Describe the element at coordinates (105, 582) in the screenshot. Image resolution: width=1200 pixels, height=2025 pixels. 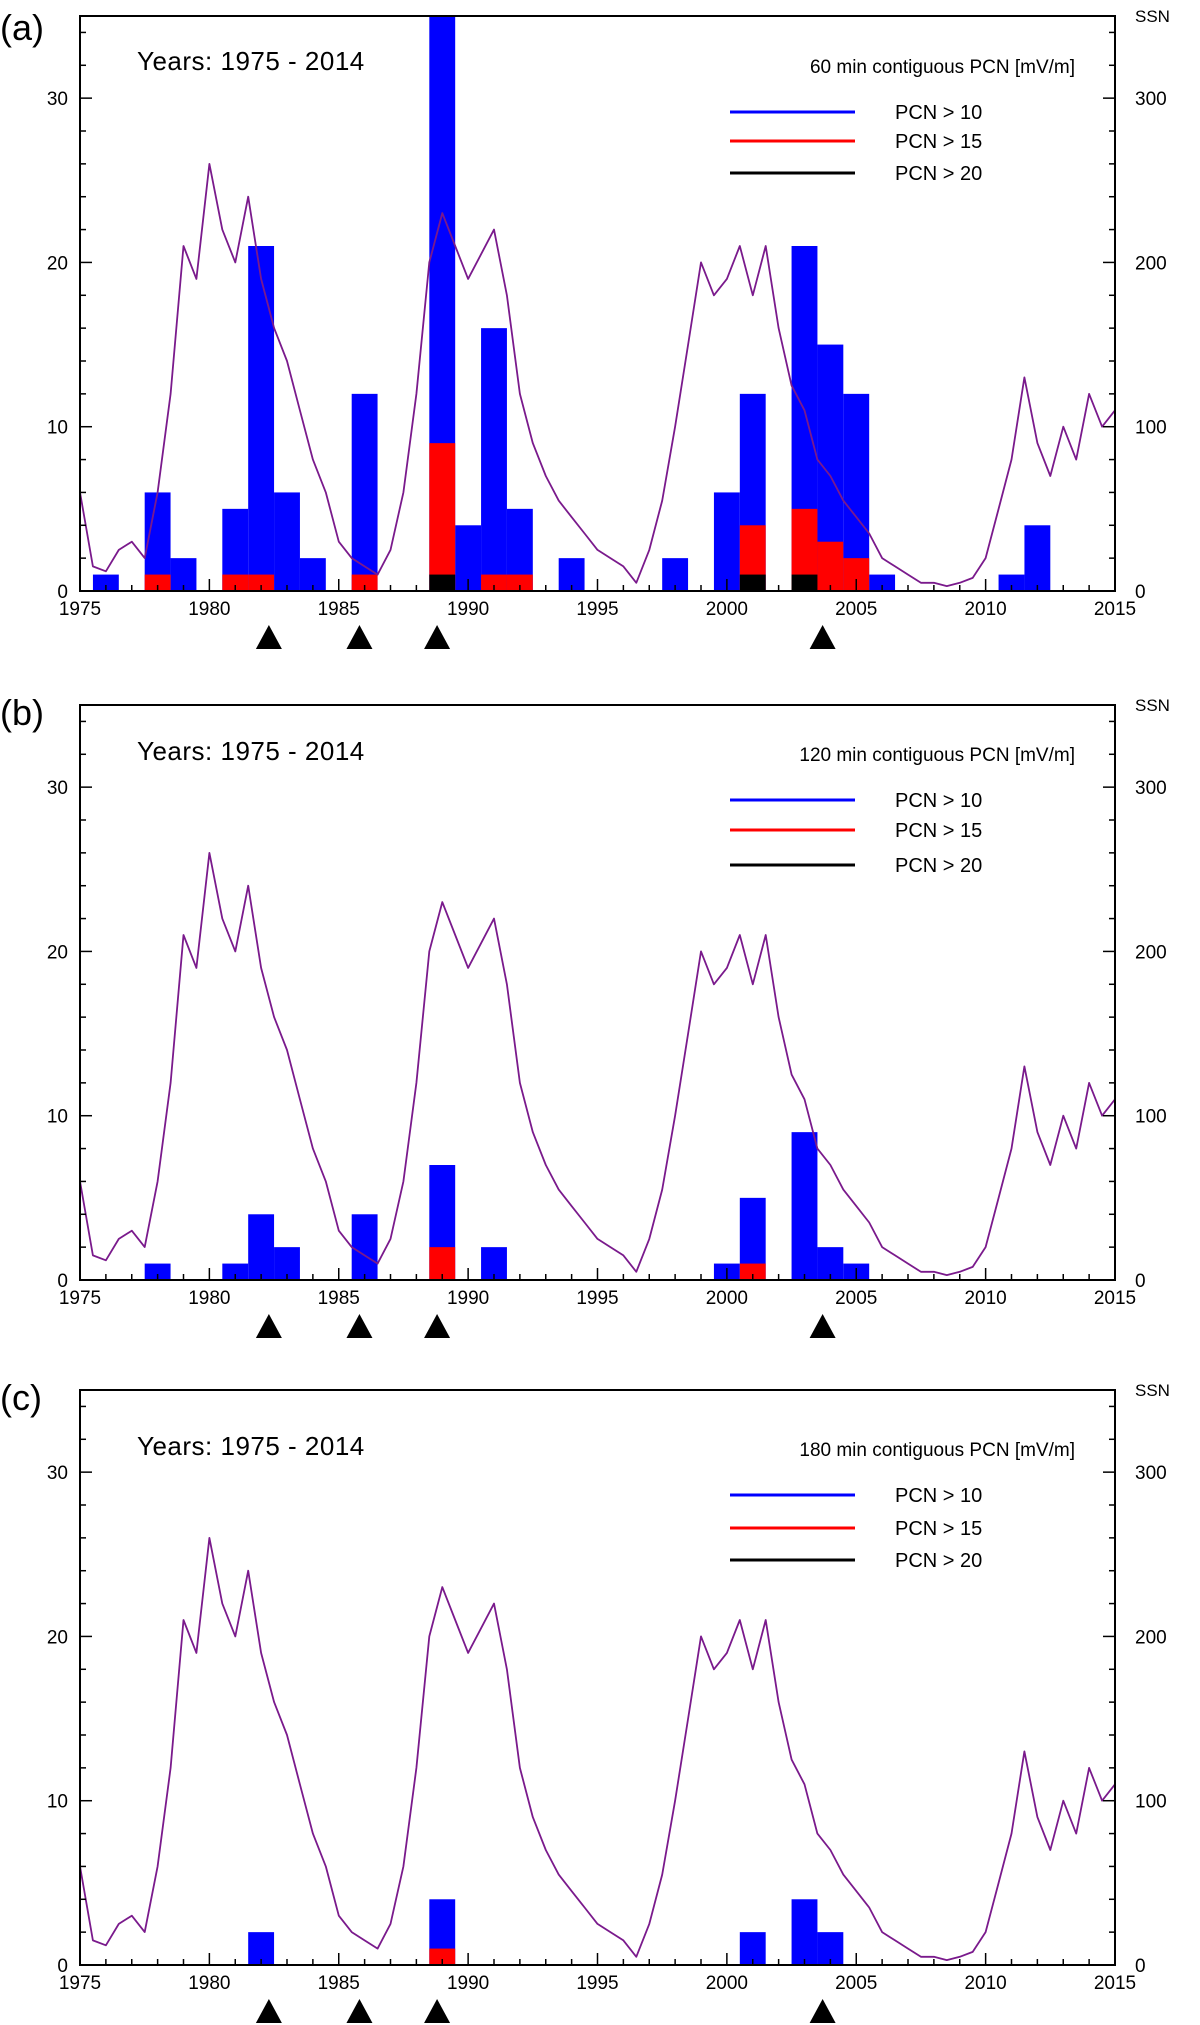
I see `bar-10-1976` at that location.